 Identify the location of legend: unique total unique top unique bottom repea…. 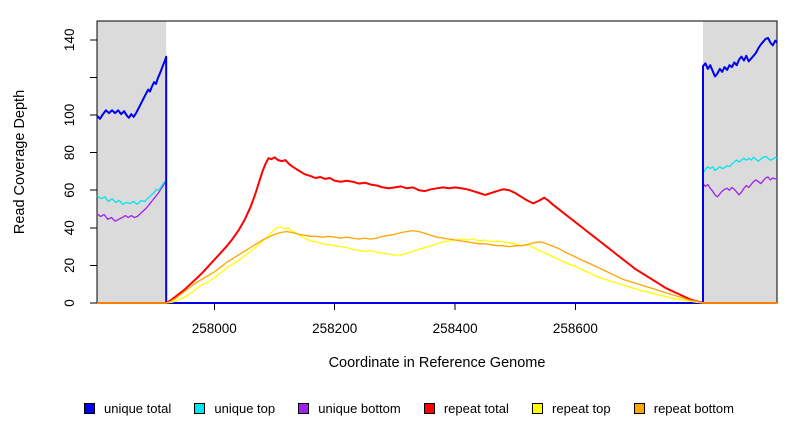
(409, 408).